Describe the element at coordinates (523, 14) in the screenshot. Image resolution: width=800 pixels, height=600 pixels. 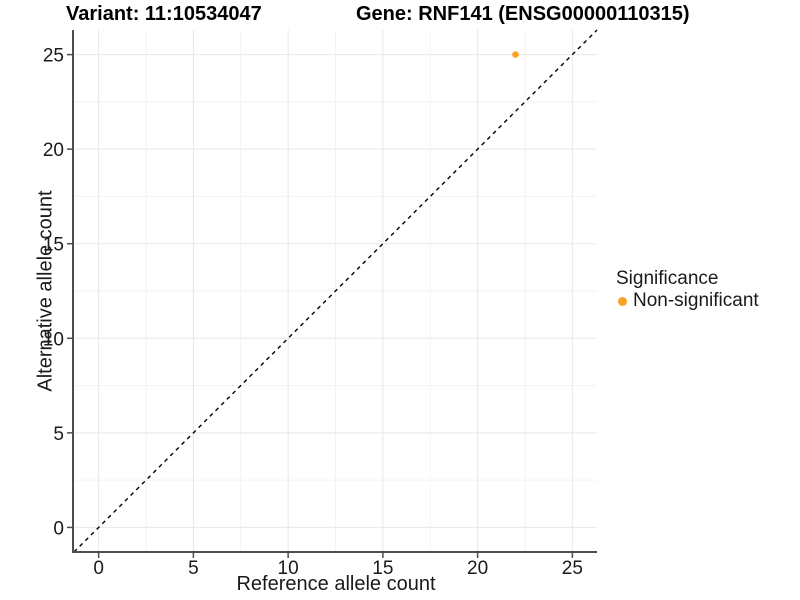
I see `gene-title: Gene: RNF141 (ENSG00000110315)` at that location.